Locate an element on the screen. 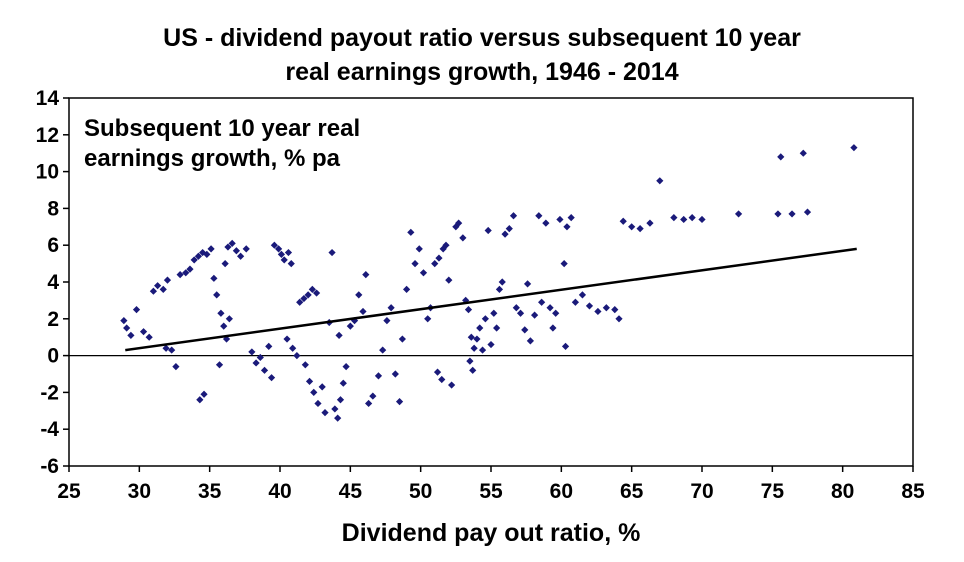 This screenshot has width=964, height=562. x-tick-label: 40 is located at coordinates (279, 491).